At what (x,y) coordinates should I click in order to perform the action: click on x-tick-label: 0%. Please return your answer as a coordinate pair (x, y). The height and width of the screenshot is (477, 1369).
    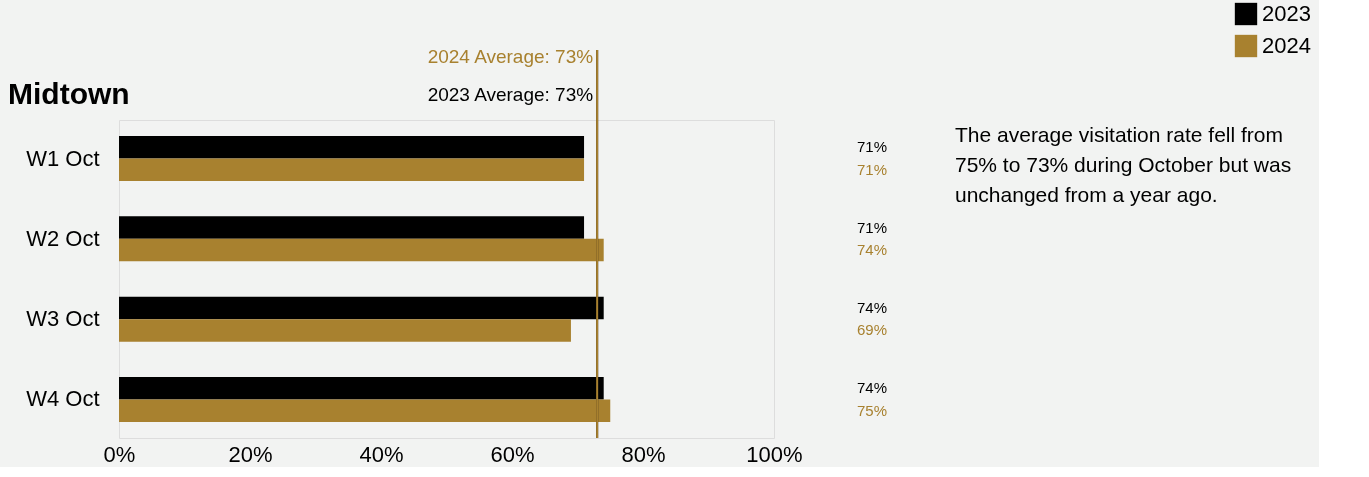
    Looking at the image, I should click on (119, 454).